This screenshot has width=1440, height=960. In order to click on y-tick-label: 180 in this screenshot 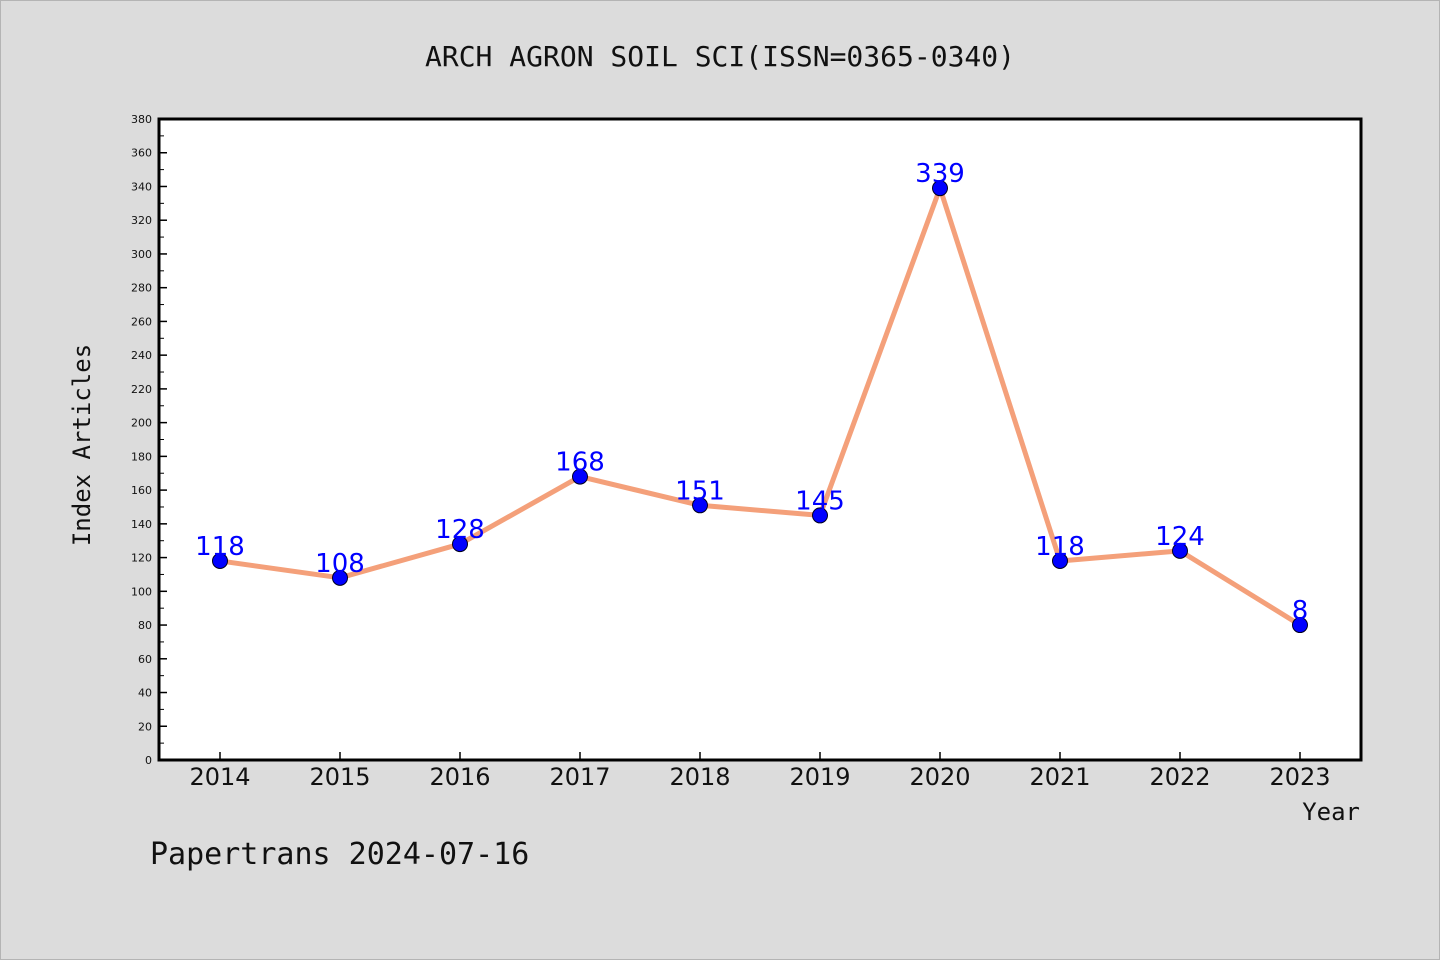, I will do `click(141, 456)`.